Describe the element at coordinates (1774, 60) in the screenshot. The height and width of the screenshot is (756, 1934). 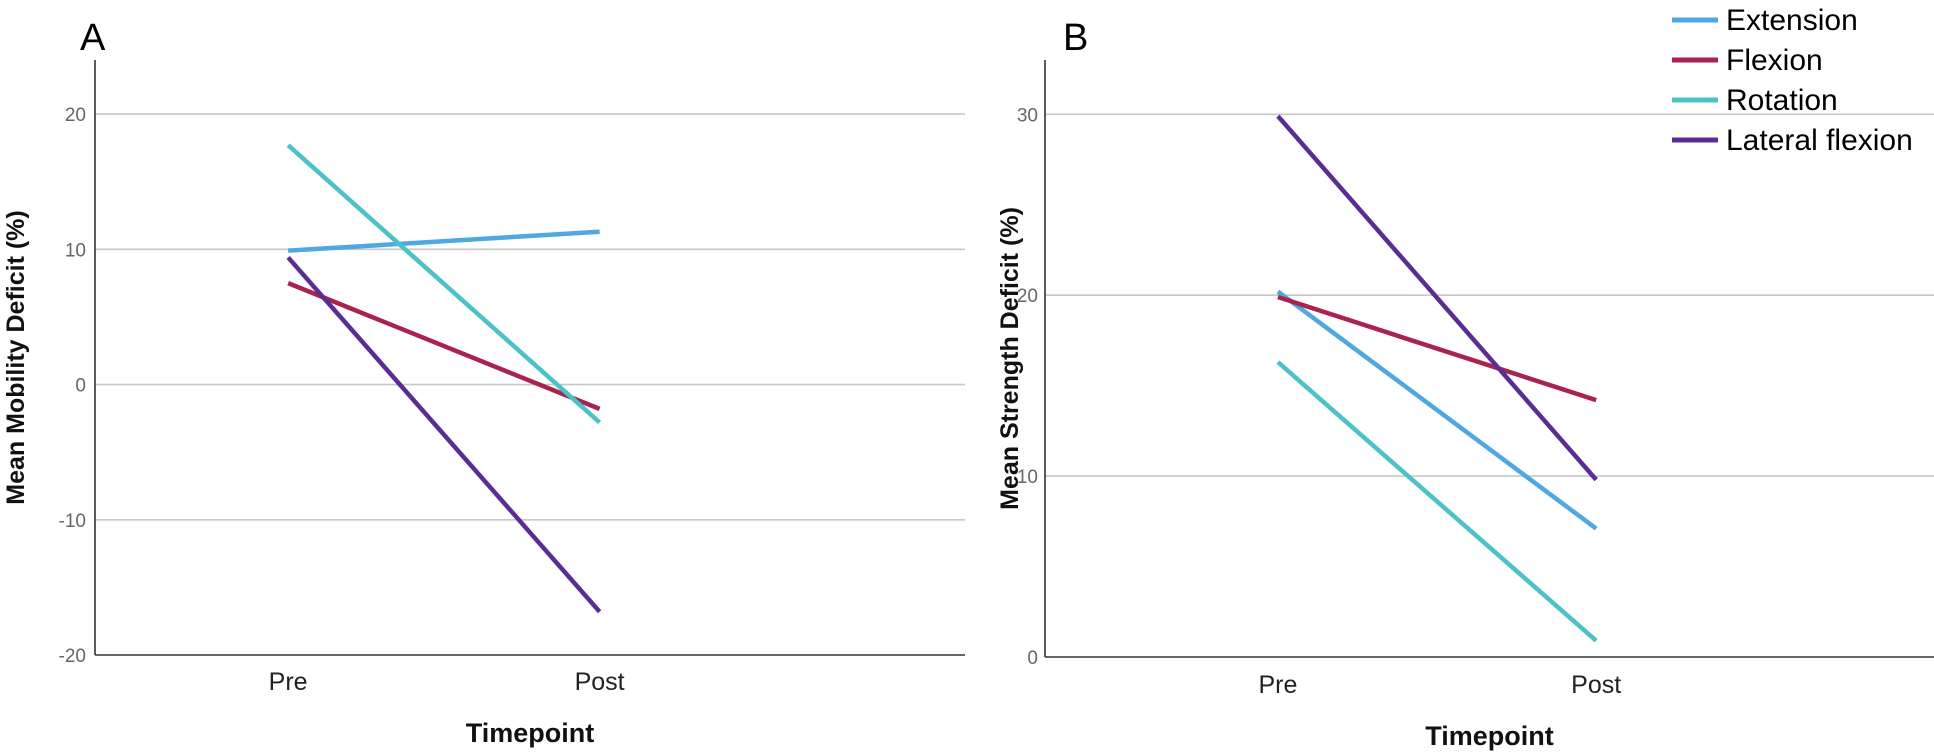
I see `legend-label: Flexion` at that location.